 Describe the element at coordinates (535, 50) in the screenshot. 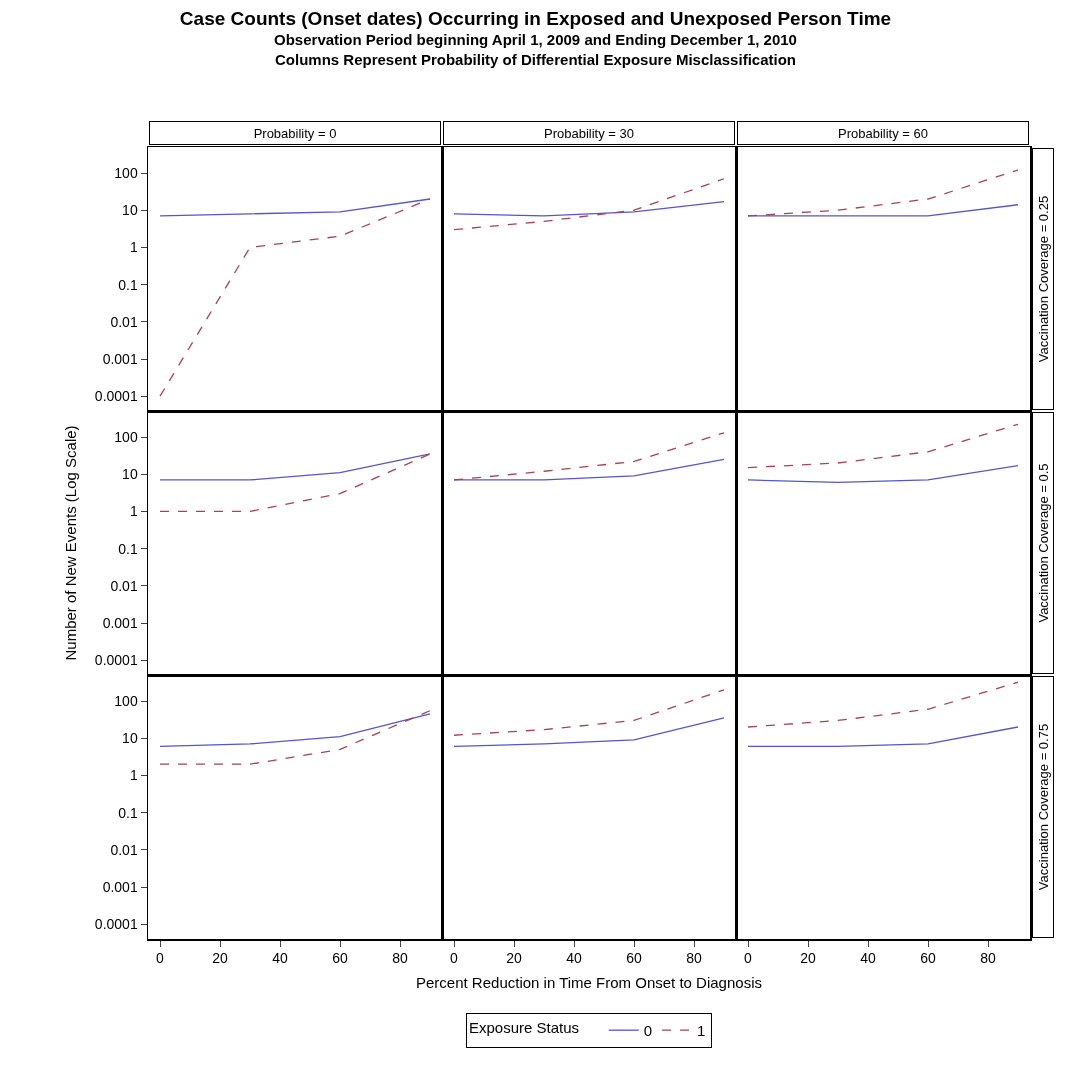

I see `text: Observation Period beginning April 1, 2009 and Ending December 1, 2010 Columns Represent Probability of Differential Exposure Misclassification` at that location.